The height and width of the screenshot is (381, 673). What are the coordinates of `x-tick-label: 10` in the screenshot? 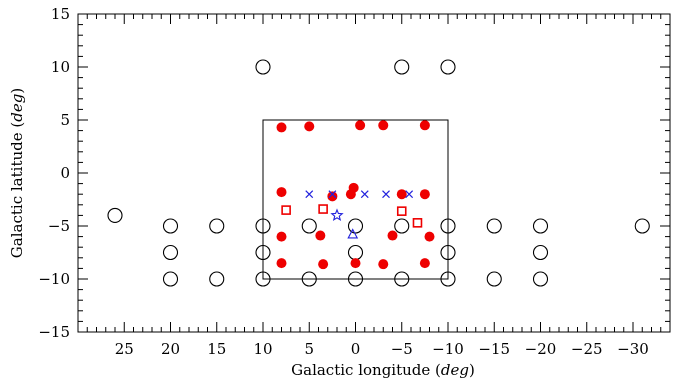 It's located at (262, 349).